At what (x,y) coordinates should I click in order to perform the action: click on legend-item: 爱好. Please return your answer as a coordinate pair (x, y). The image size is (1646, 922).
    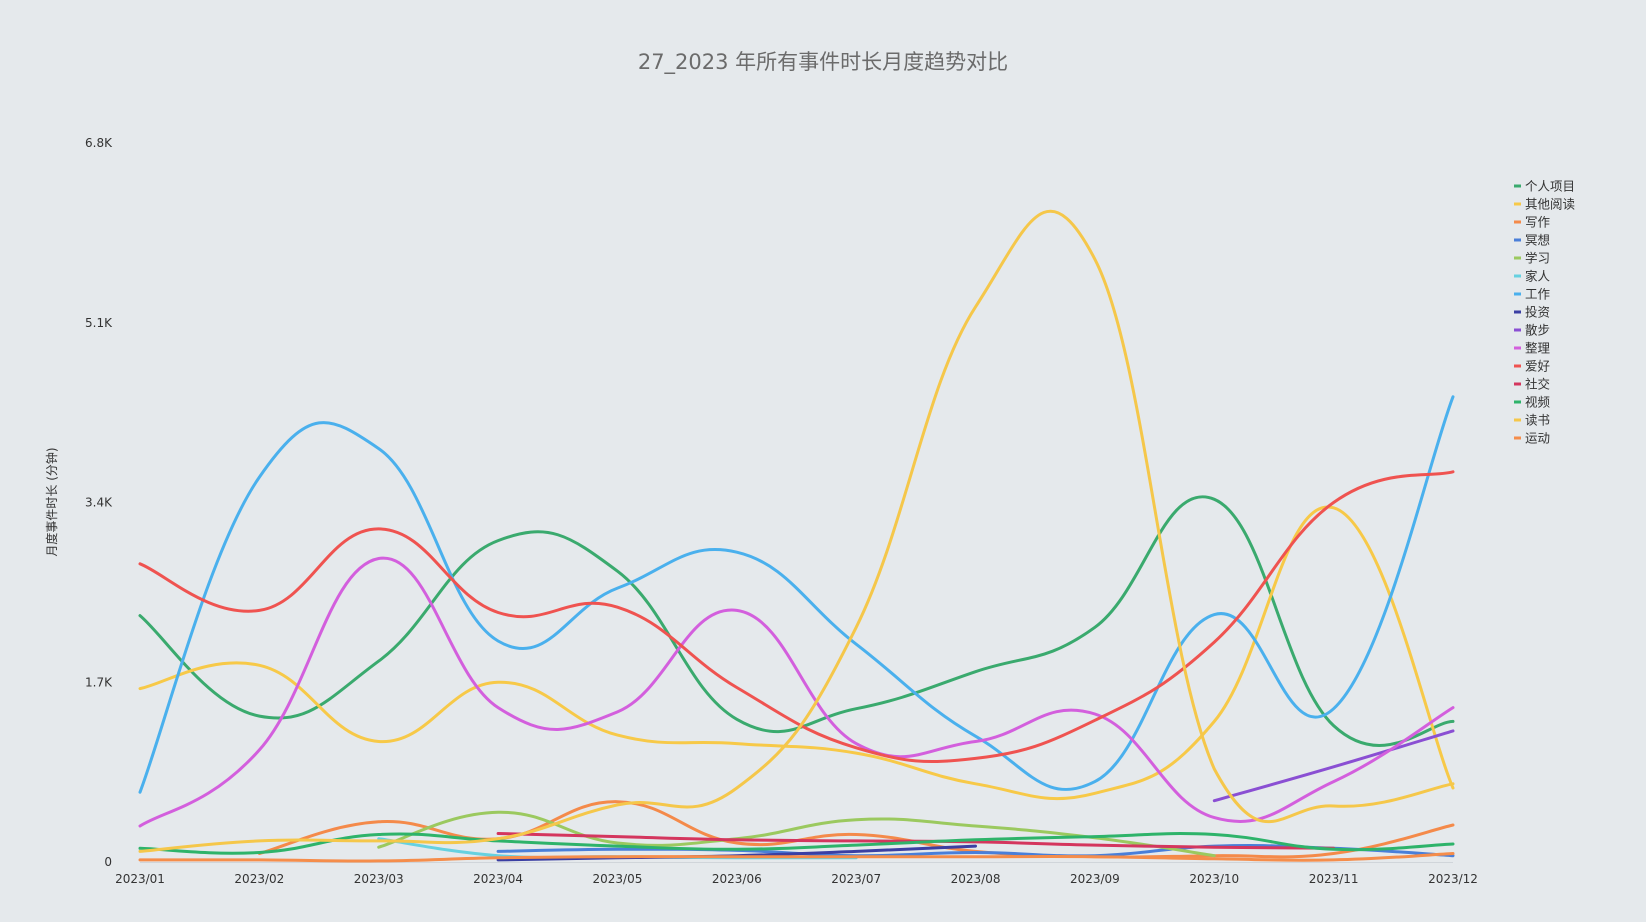
    Looking at the image, I should click on (1532, 366).